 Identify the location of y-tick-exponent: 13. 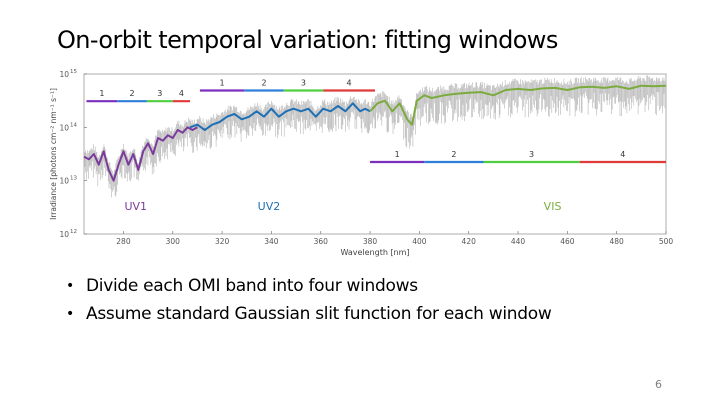
(73, 179).